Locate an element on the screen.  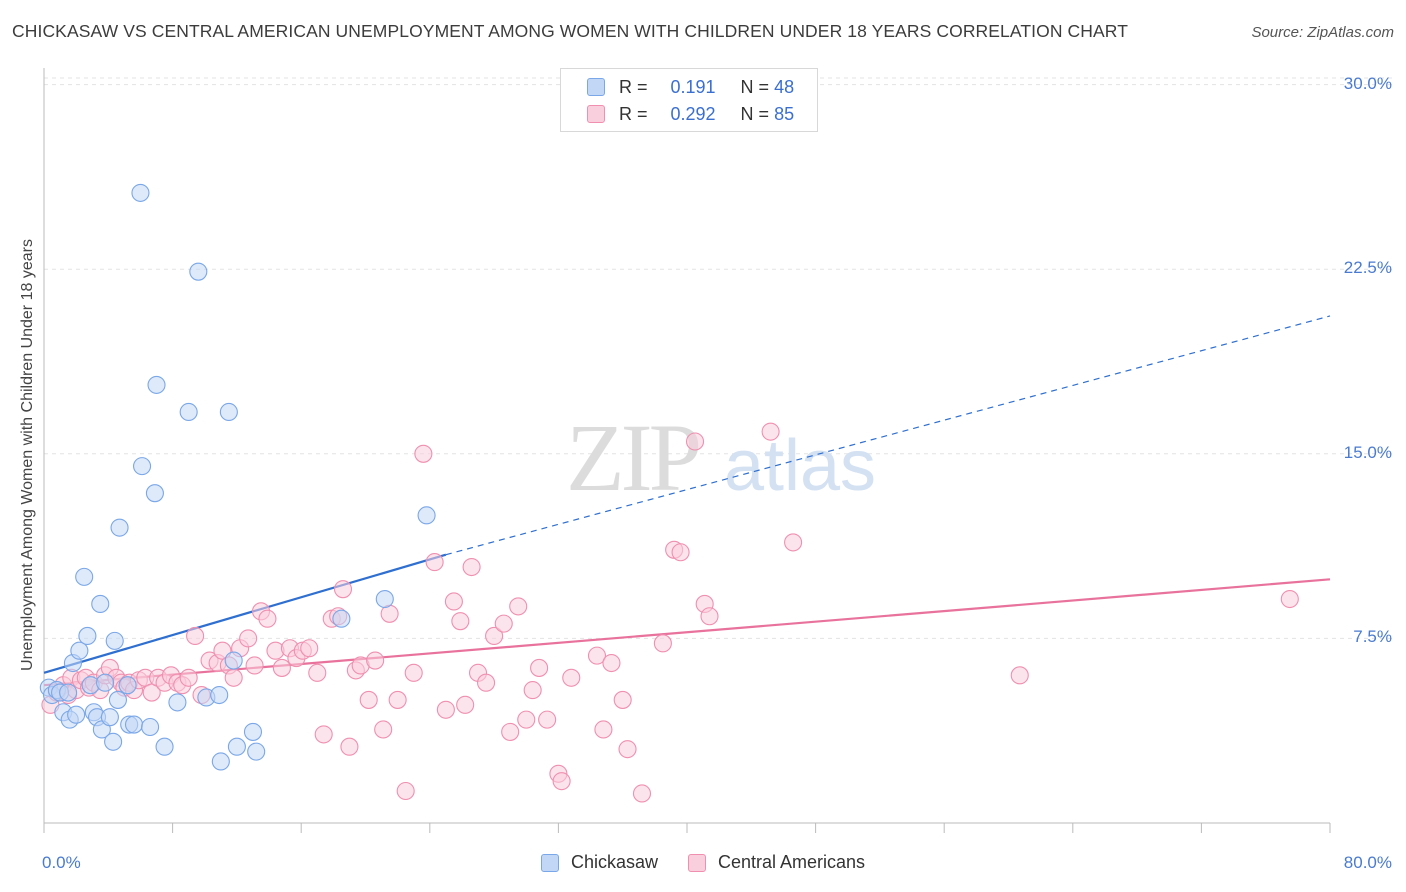
legend-r-label: R = is located at coordinates (633, 86).